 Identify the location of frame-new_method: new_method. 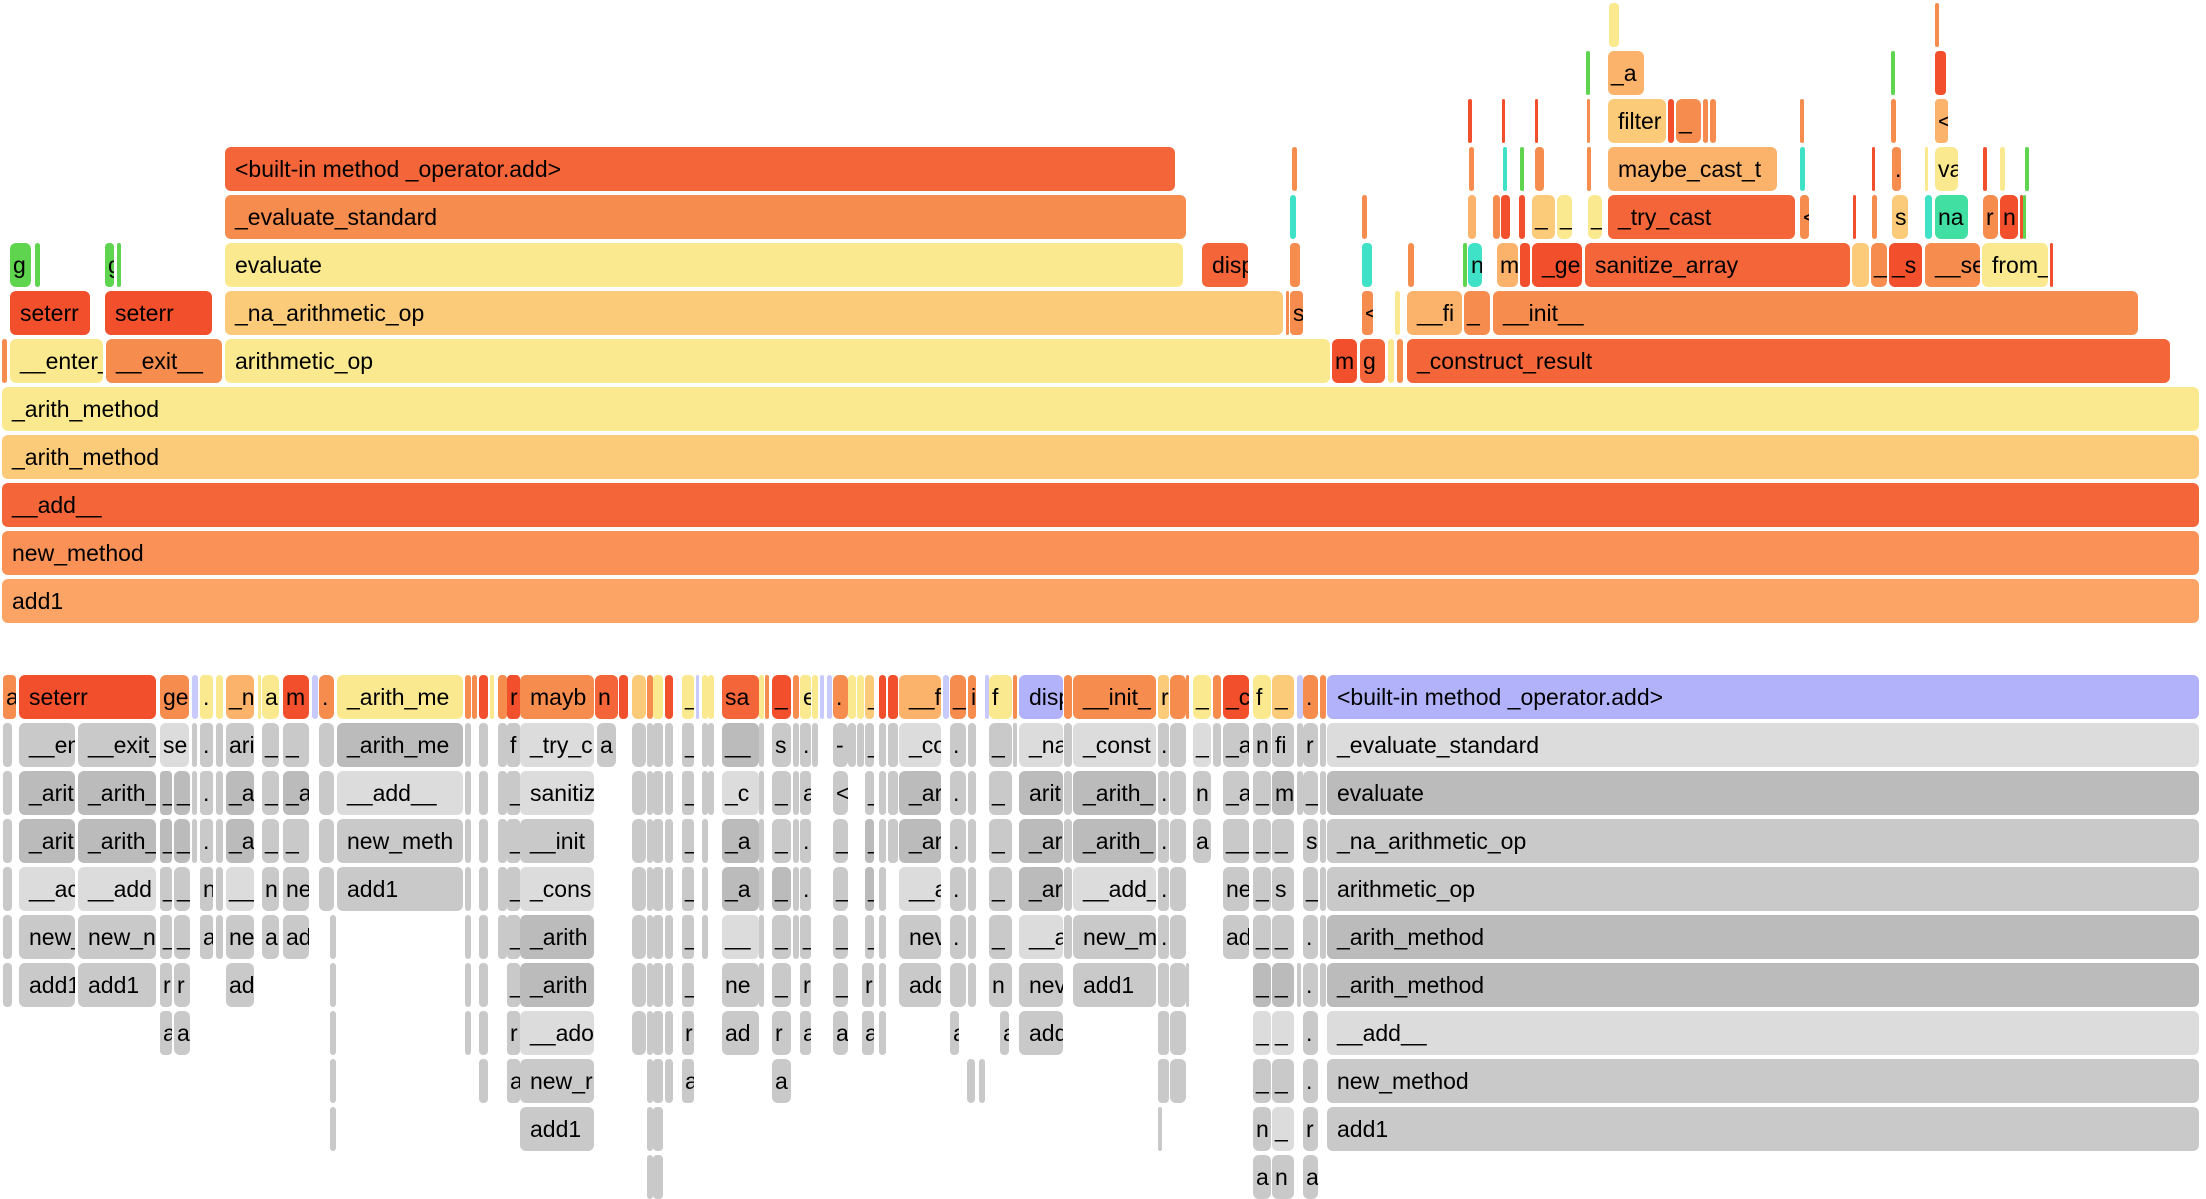
(1763, 1081).